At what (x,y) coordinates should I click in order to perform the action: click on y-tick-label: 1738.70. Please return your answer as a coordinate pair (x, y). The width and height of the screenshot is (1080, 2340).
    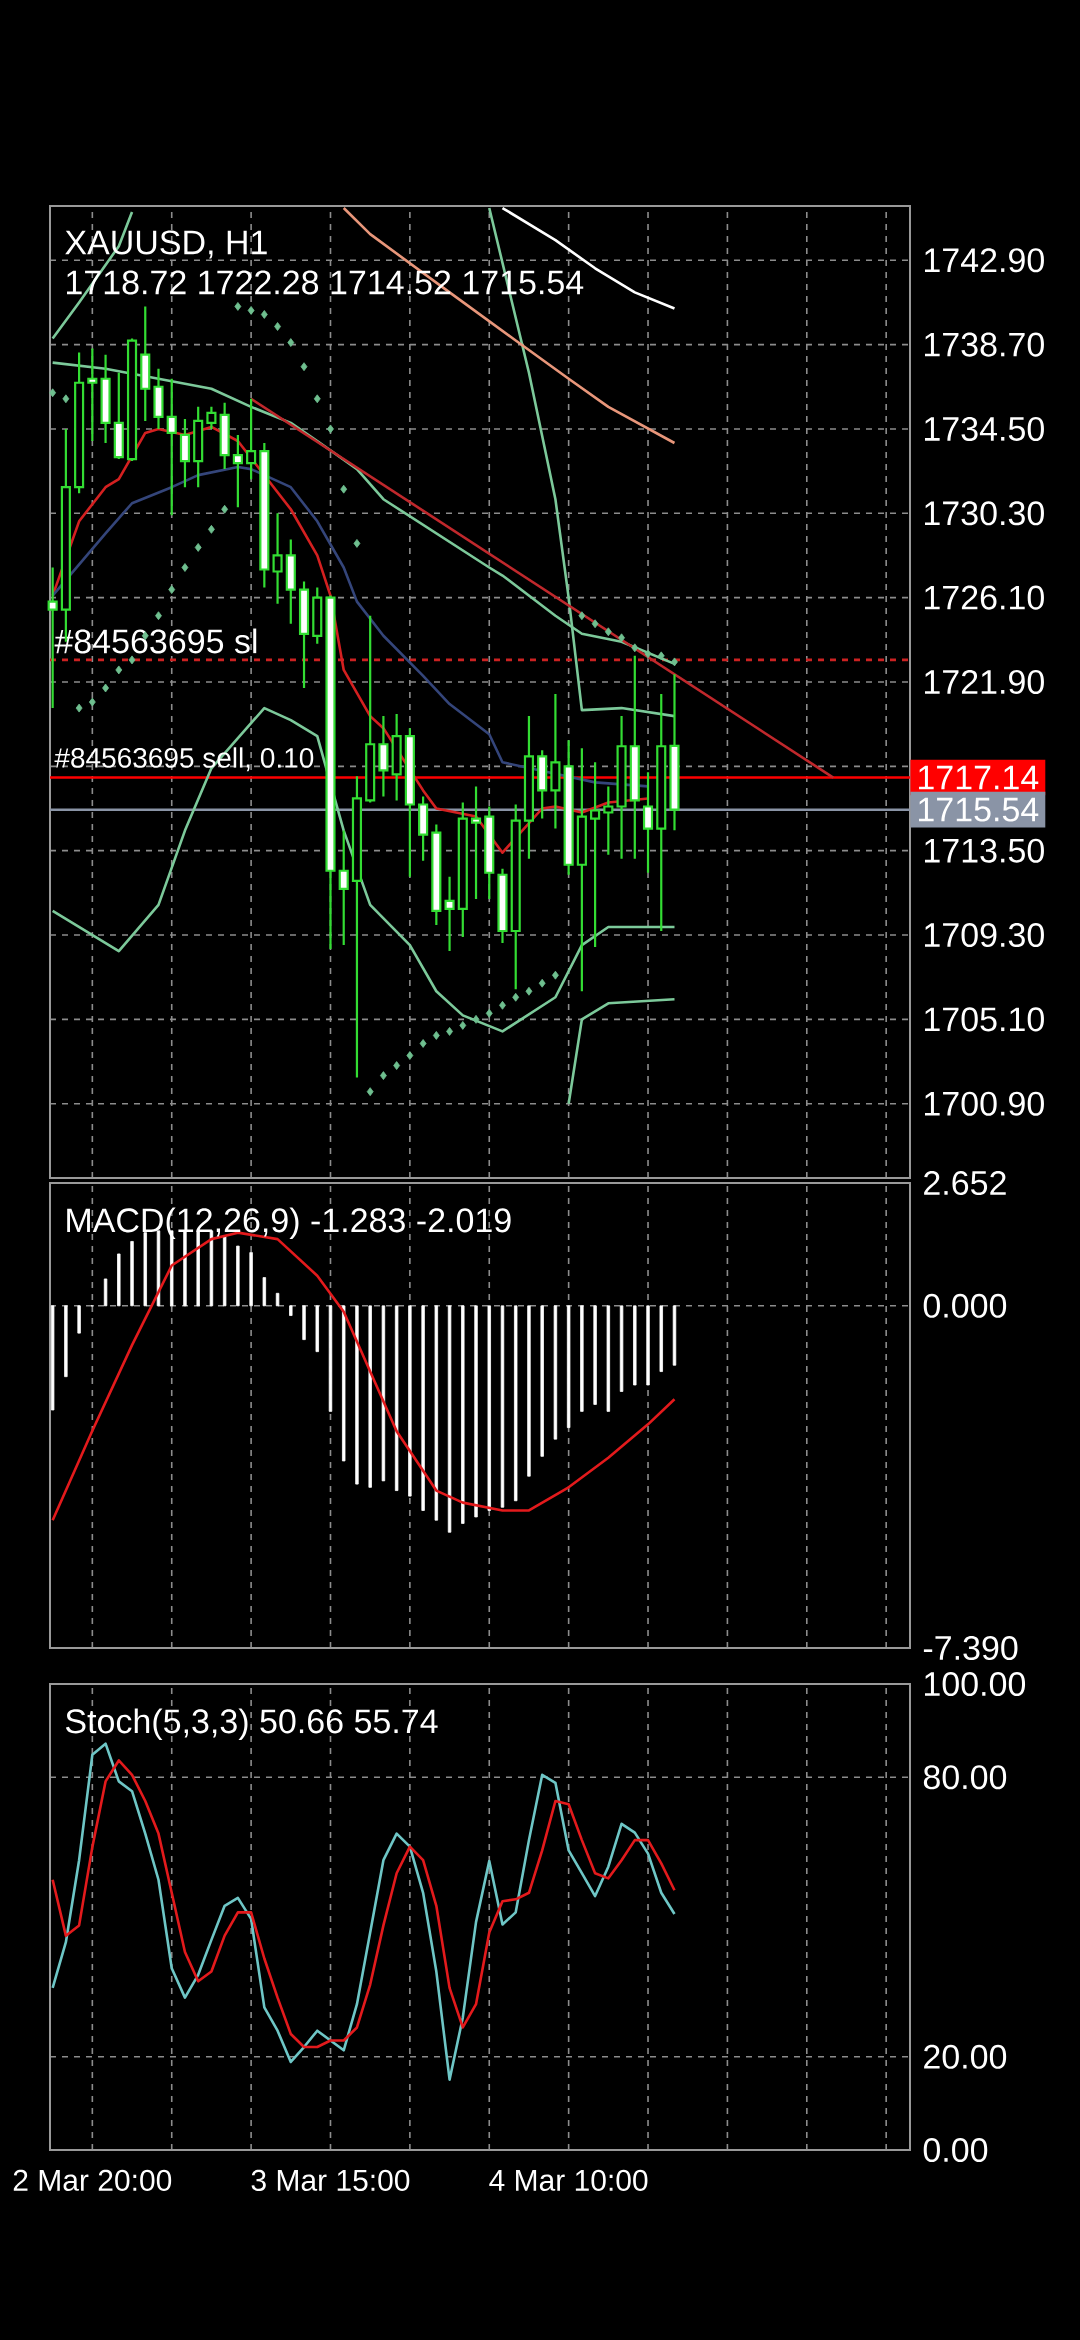
    Looking at the image, I should click on (984, 344).